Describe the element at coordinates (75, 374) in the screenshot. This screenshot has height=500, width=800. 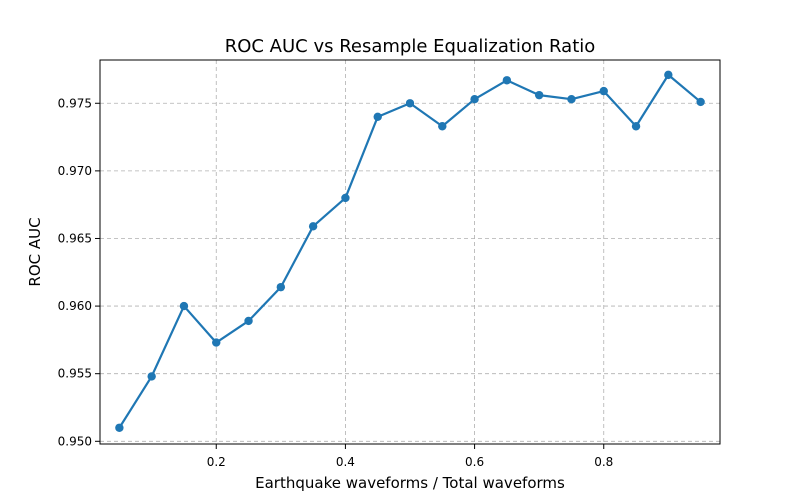
I see `y-tick-label: 0.955` at that location.